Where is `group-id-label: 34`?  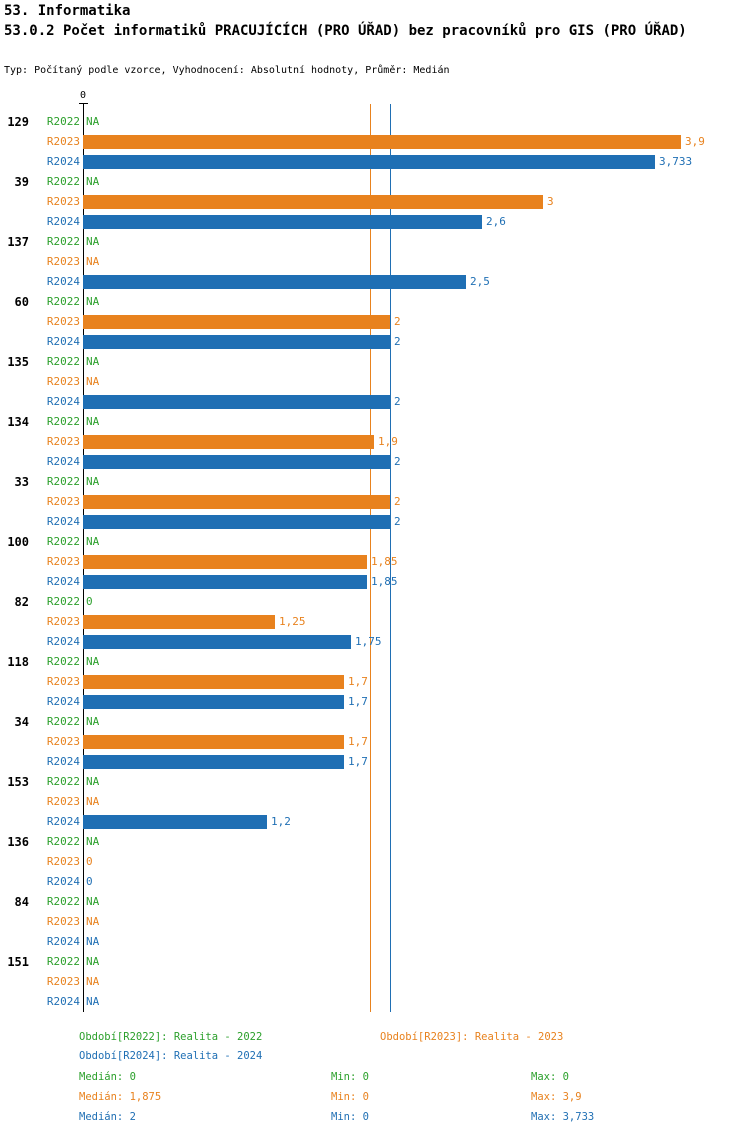
group-id-label: 34 is located at coordinates (21, 722).